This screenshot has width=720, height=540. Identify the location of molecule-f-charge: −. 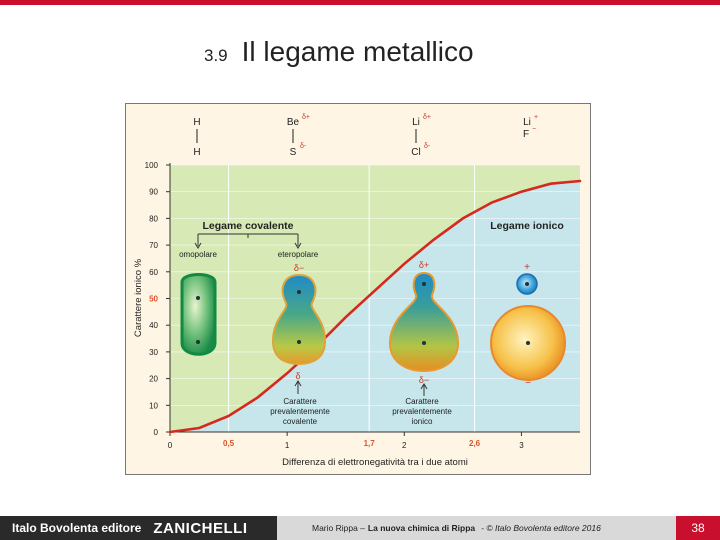
(534, 129).